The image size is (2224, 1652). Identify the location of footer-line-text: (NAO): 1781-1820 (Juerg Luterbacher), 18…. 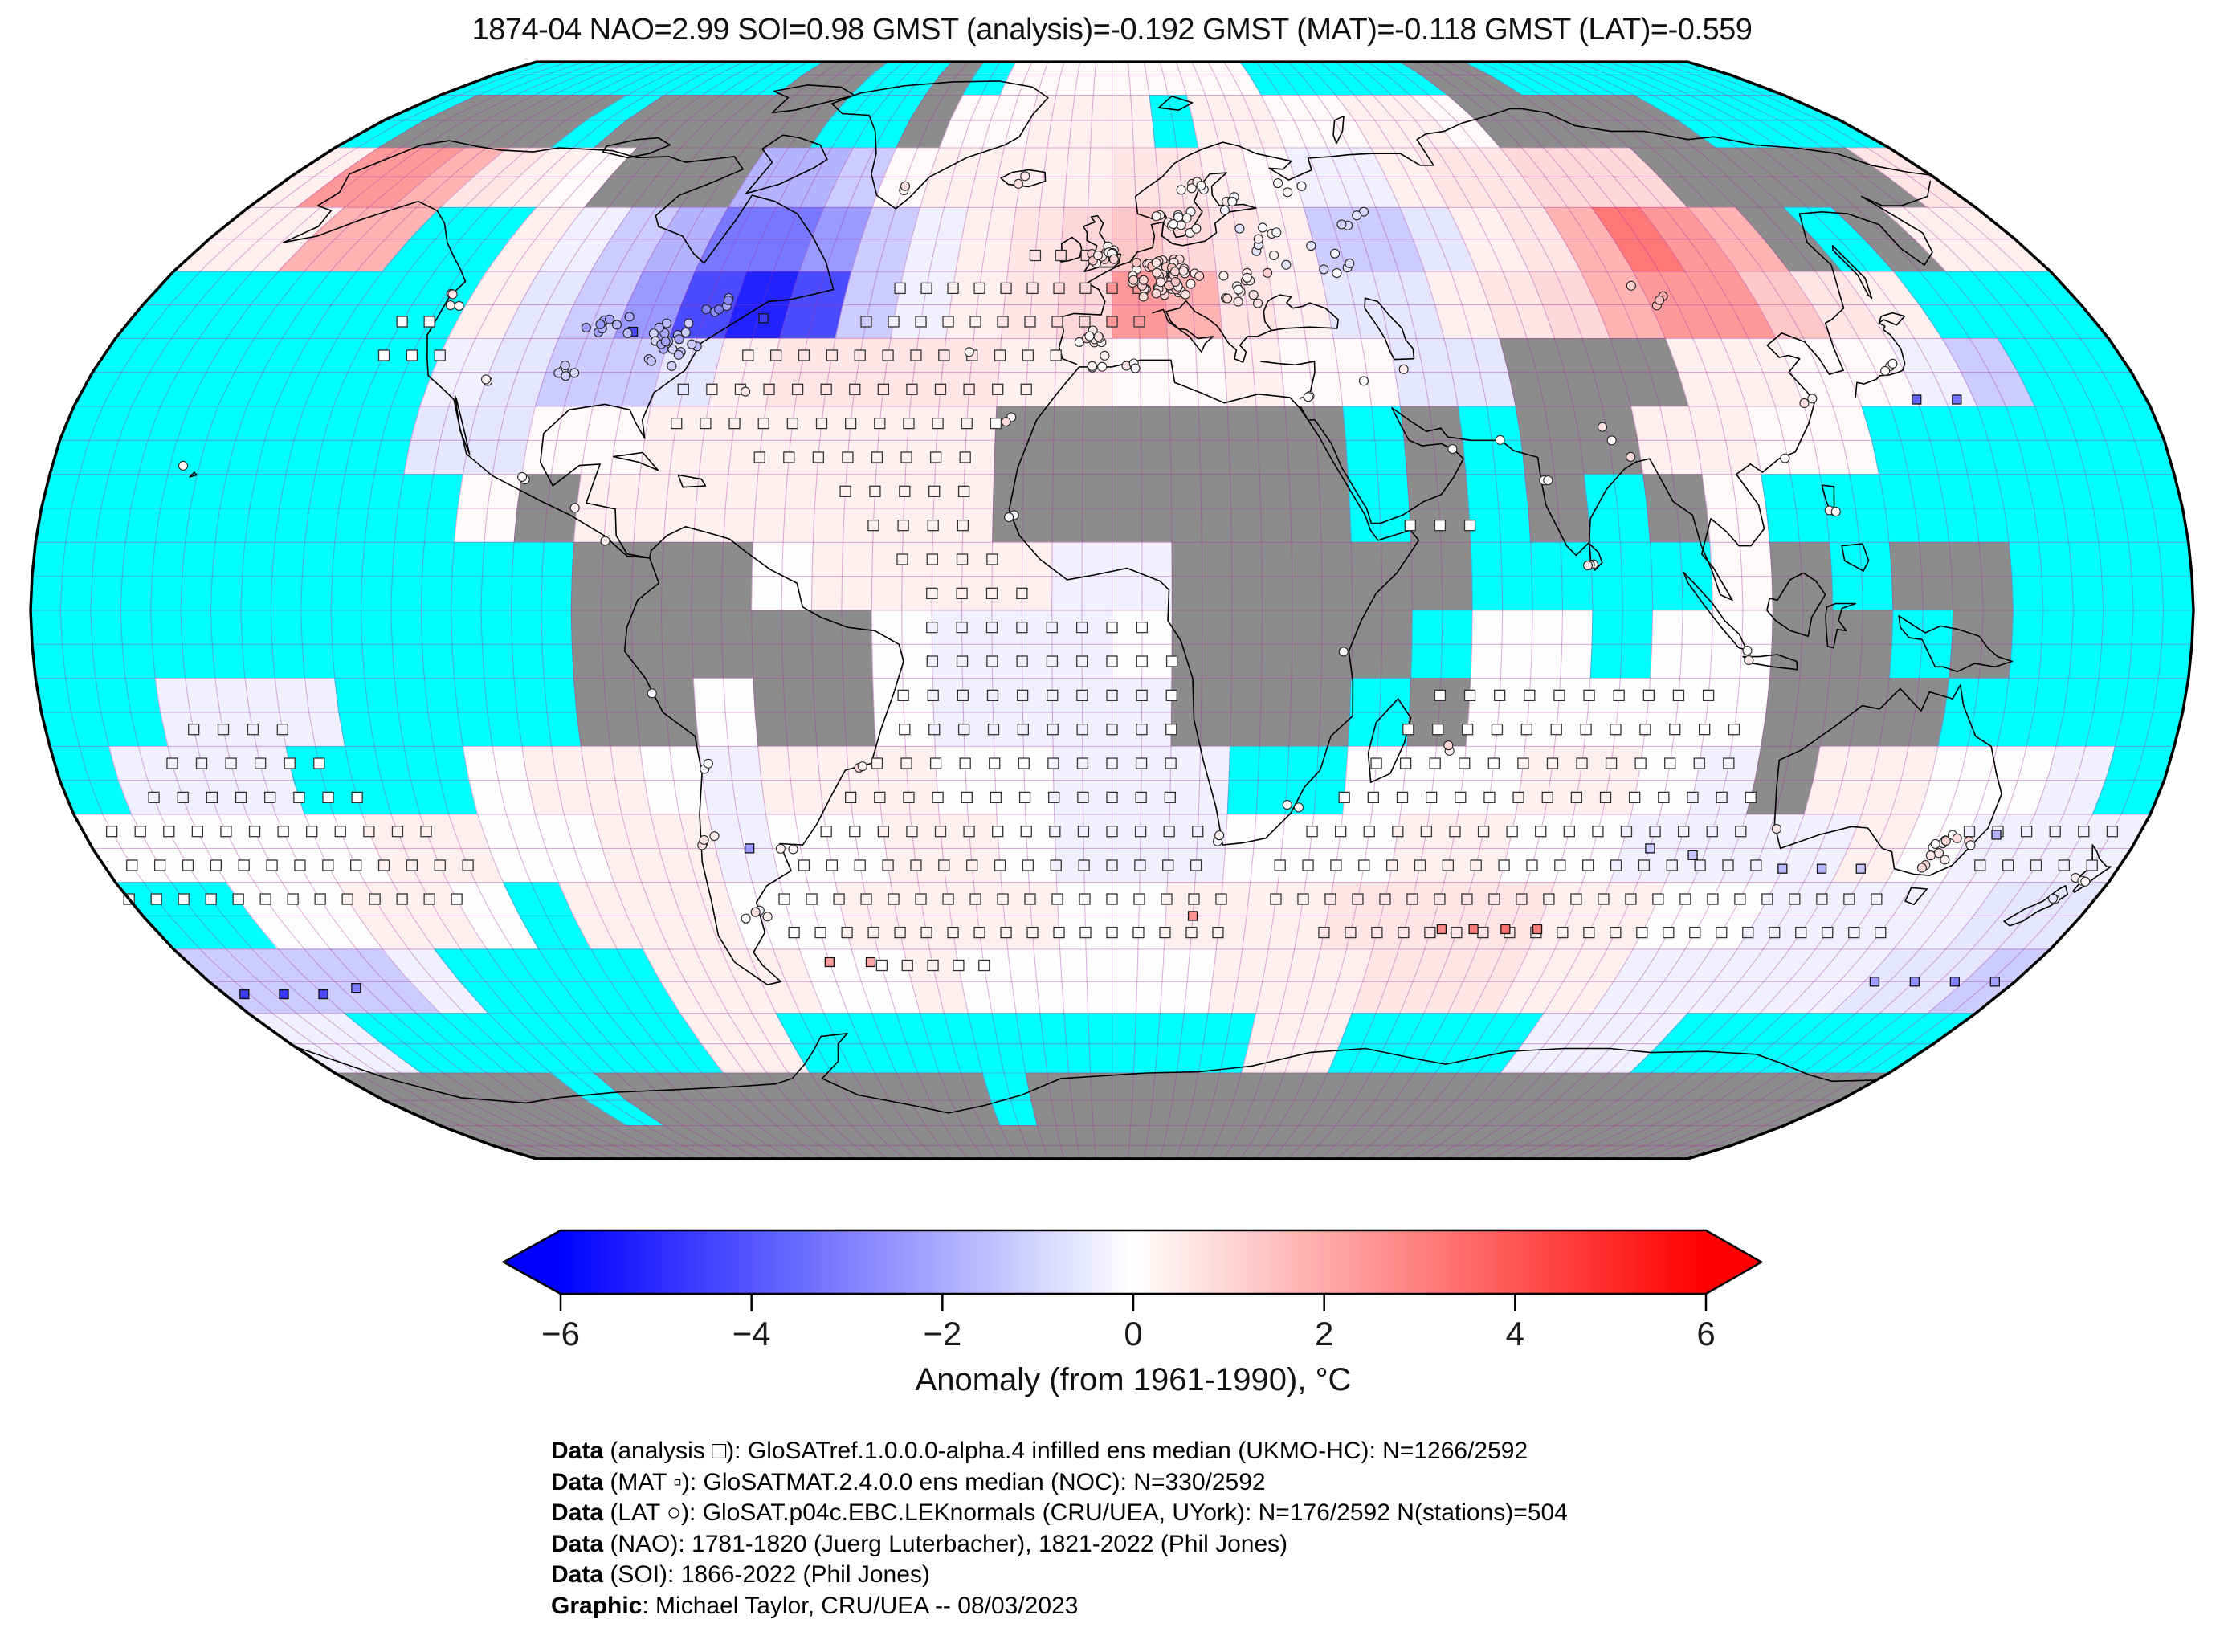
(945, 1543).